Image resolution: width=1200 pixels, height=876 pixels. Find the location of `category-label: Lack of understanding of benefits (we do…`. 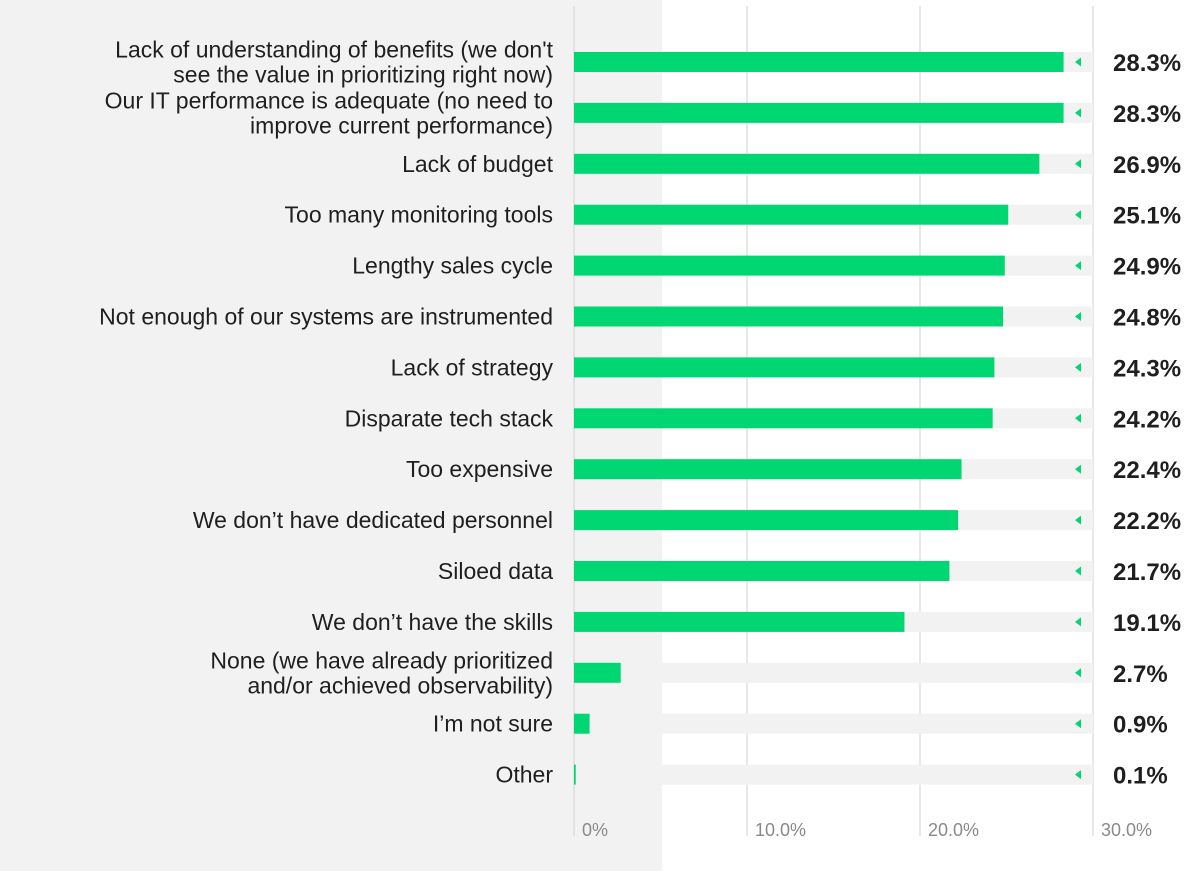

category-label: Lack of understanding of benefits (we do… is located at coordinates (334, 62).